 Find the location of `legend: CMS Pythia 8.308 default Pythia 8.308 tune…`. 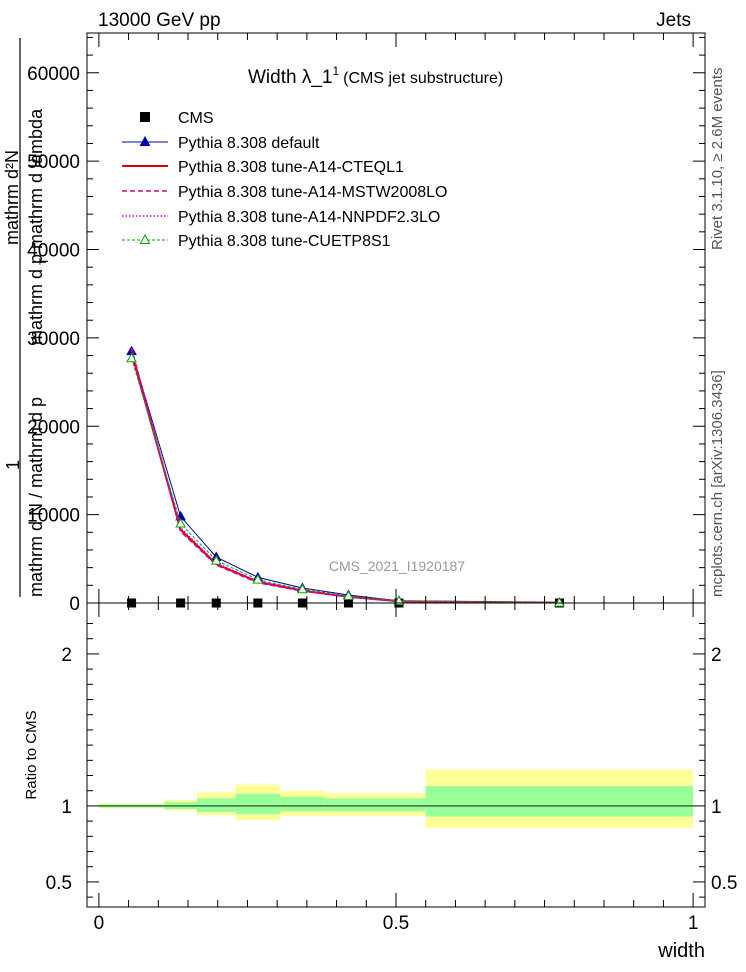

legend: CMS Pythia 8.308 default Pythia 8.308 tune… is located at coordinates (284, 180).